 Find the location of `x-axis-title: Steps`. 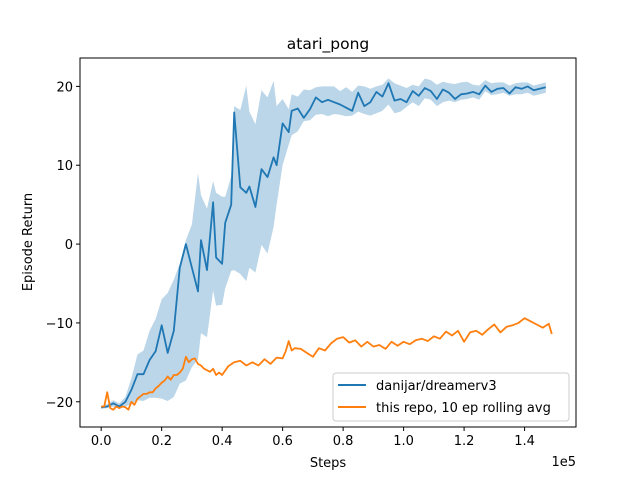

x-axis-title: Steps is located at coordinates (328, 463).